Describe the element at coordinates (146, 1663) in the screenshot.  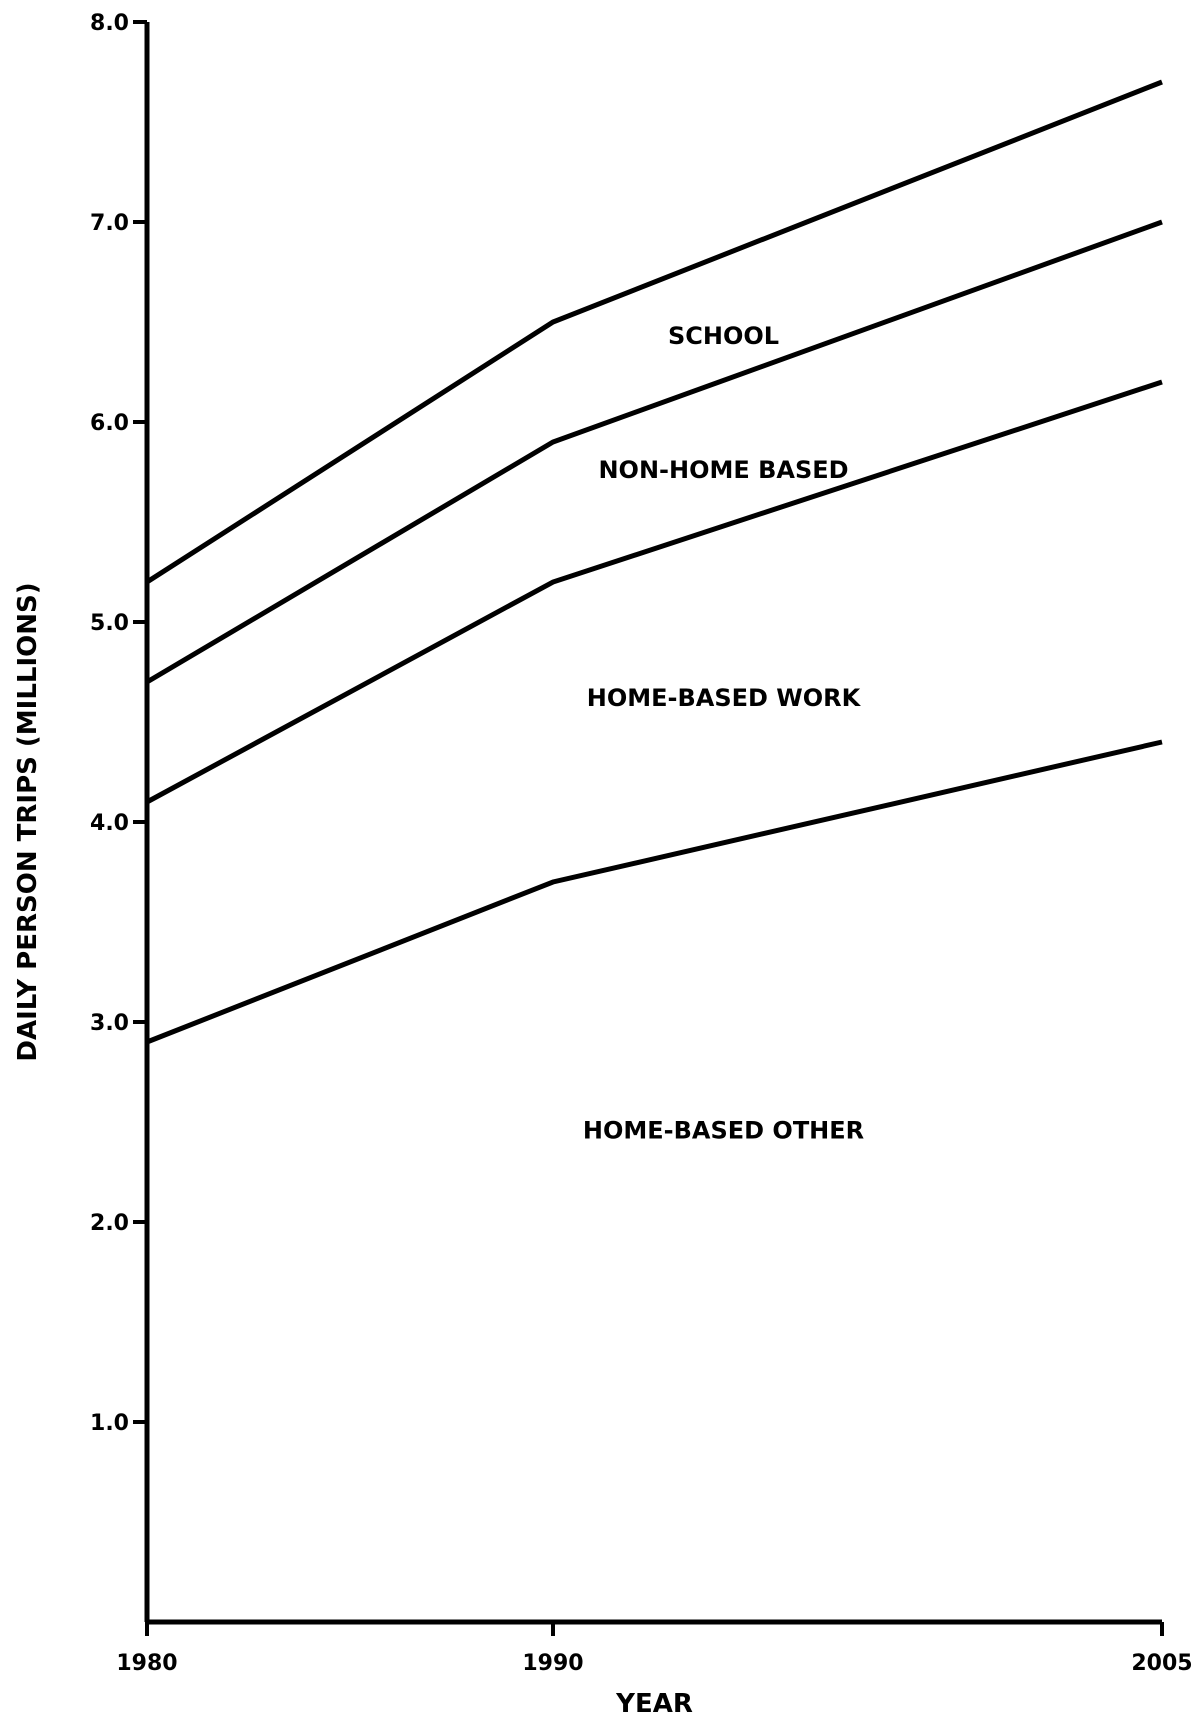
I see `x-tick-label: 1980` at that location.